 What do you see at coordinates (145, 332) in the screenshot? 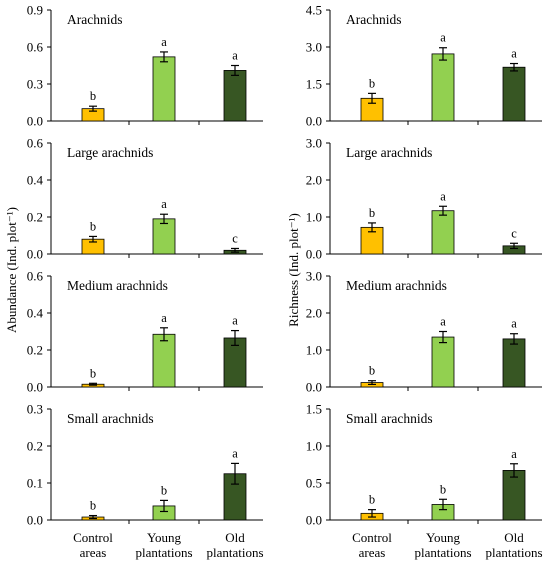
I see `panel-abundance-3: 0.0 0.2 0.4 0.6 Medium arachnids b a a` at bounding box center [145, 332].